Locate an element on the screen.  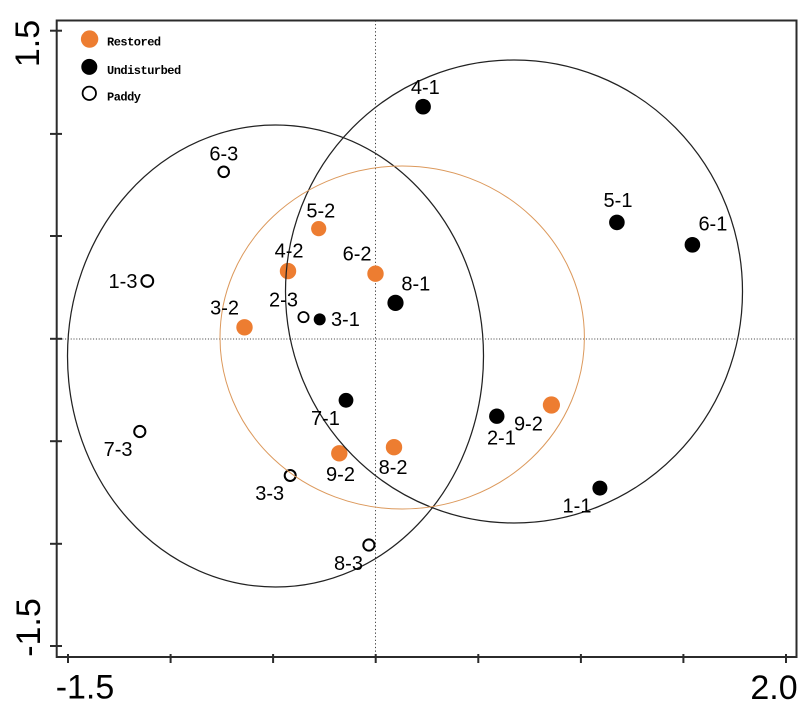
svg-text: 8-2 is located at coordinates (393, 468).